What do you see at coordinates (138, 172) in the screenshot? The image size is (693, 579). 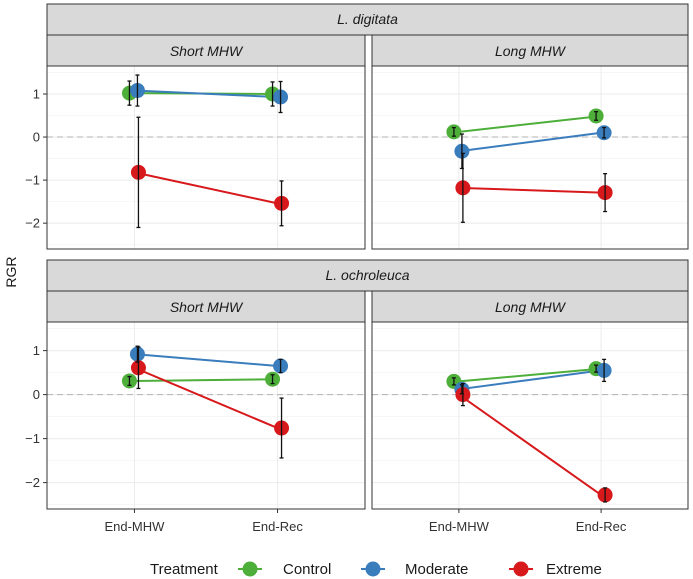 I see `error-bar-extreme-end-mhw-l-digitata-short-mhw` at bounding box center [138, 172].